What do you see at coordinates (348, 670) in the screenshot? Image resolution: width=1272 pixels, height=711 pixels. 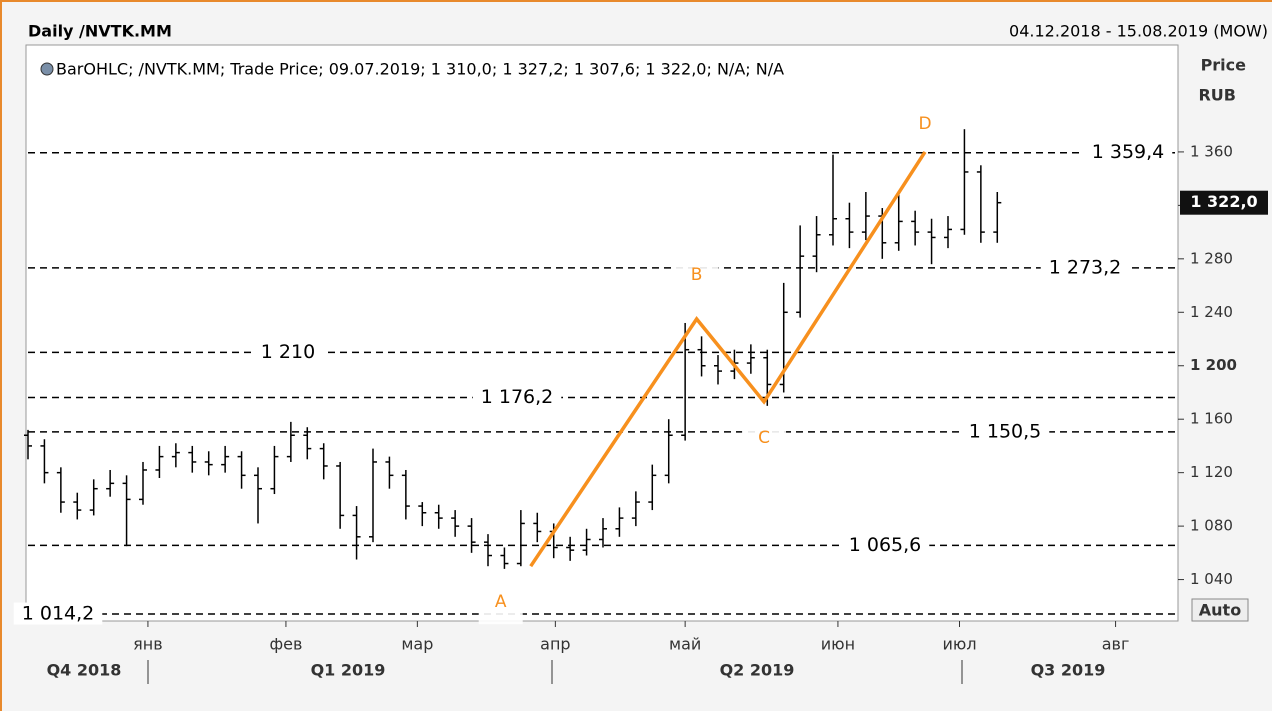 I see `quarter-label: Q1 2019` at bounding box center [348, 670].